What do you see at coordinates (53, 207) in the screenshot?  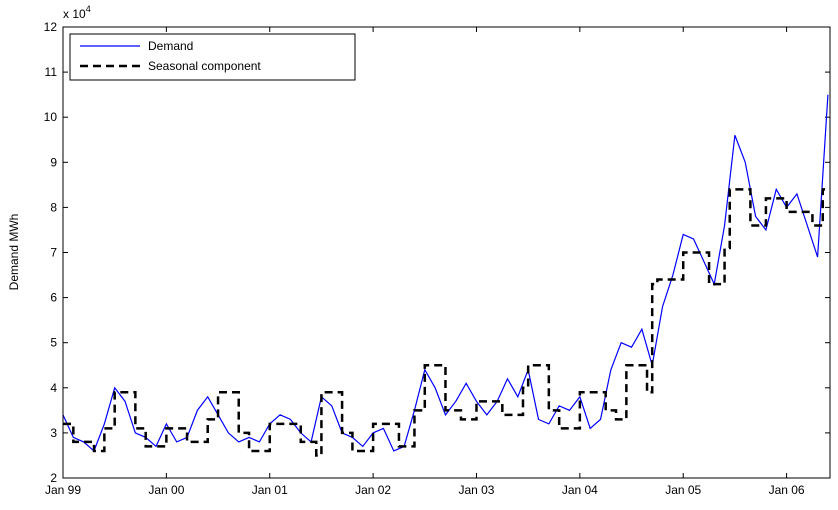 I see `y-tick-label: 8` at bounding box center [53, 207].